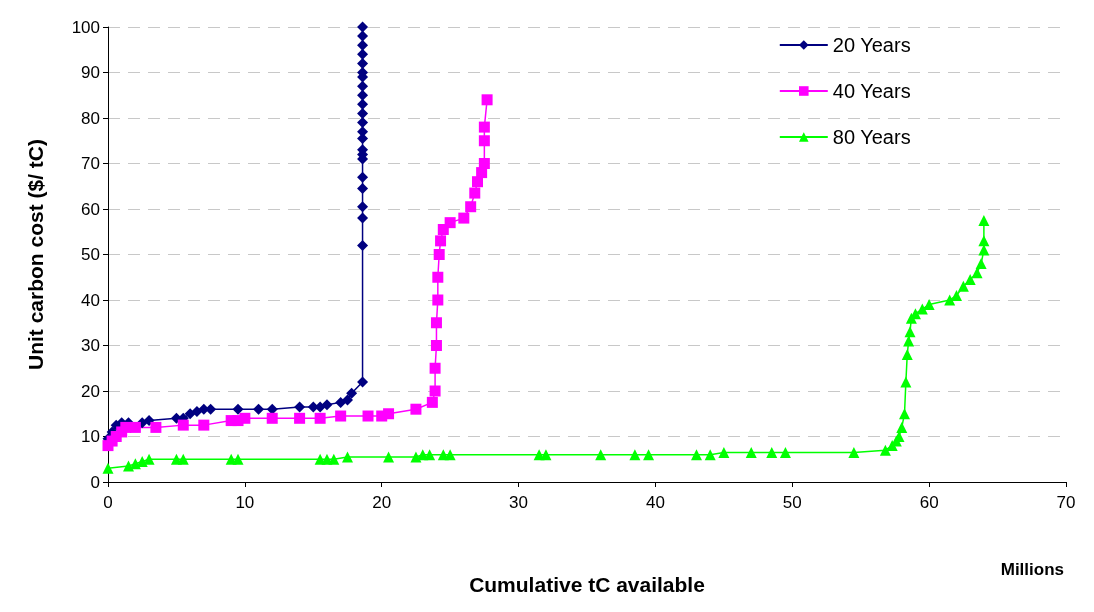 The height and width of the screenshot is (612, 1094). I want to click on y-tick-label: 40, so click(90, 300).